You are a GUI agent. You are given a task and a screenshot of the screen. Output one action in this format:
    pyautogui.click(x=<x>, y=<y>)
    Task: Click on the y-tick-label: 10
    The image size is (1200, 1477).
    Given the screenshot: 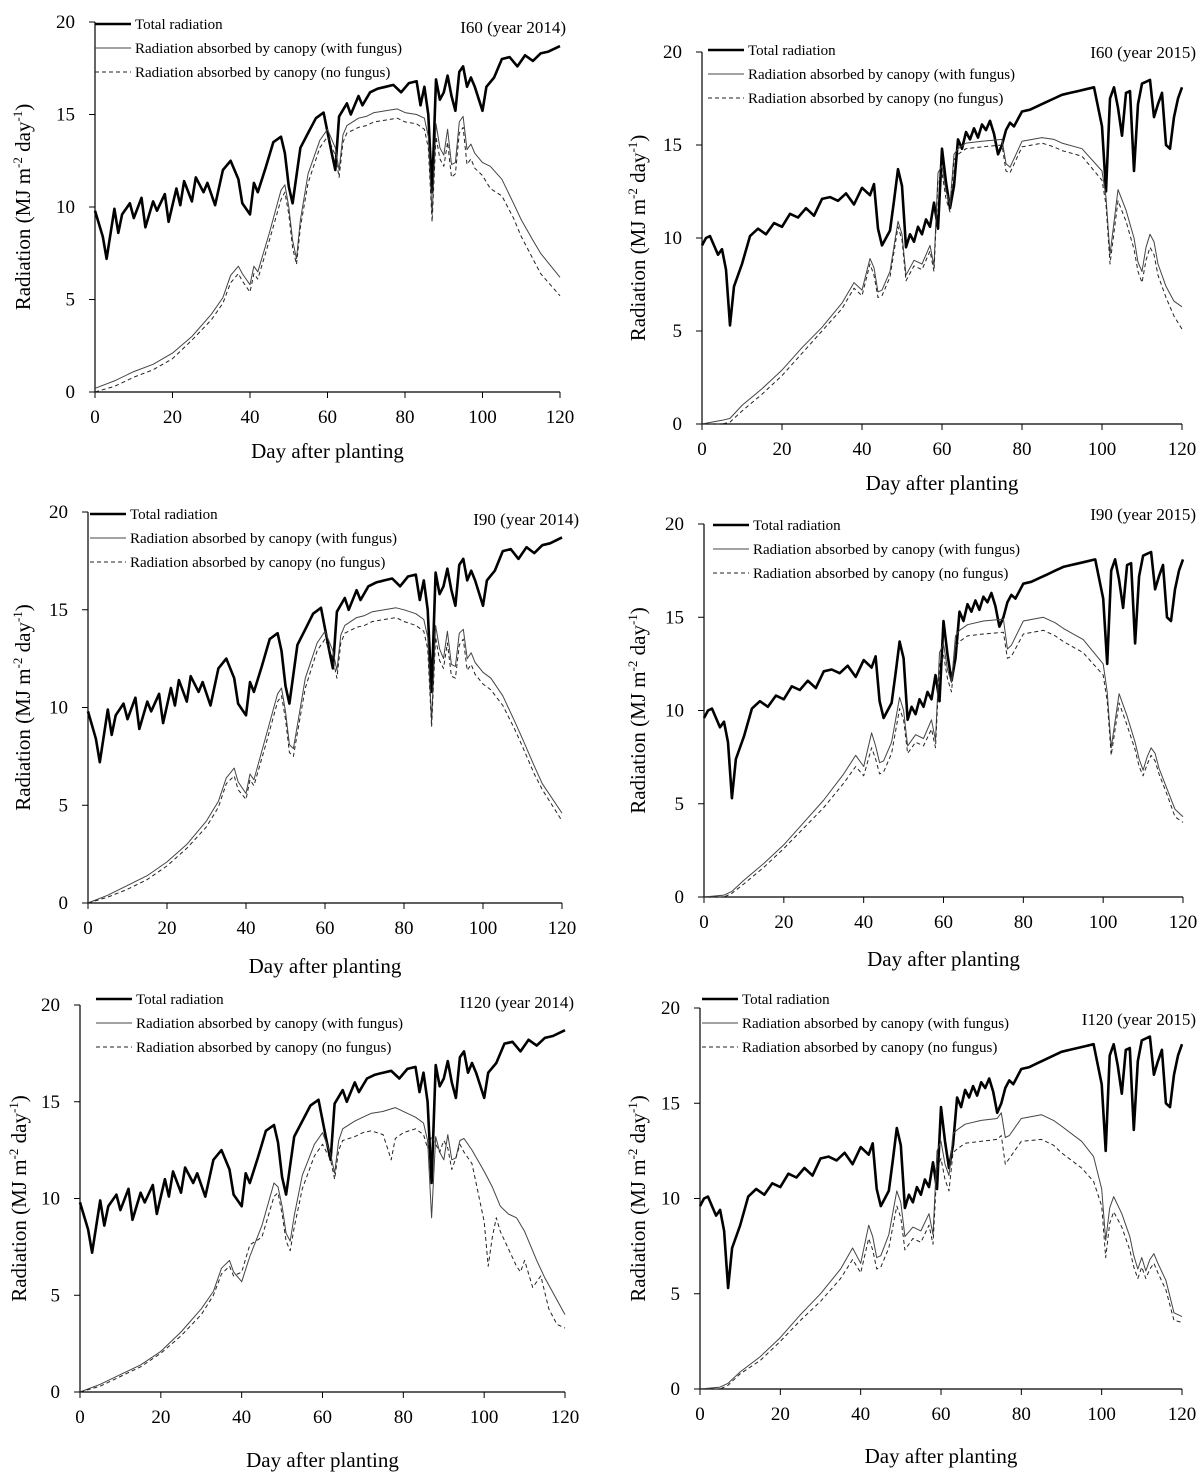 What is the action you would take?
    pyautogui.click(x=672, y=238)
    